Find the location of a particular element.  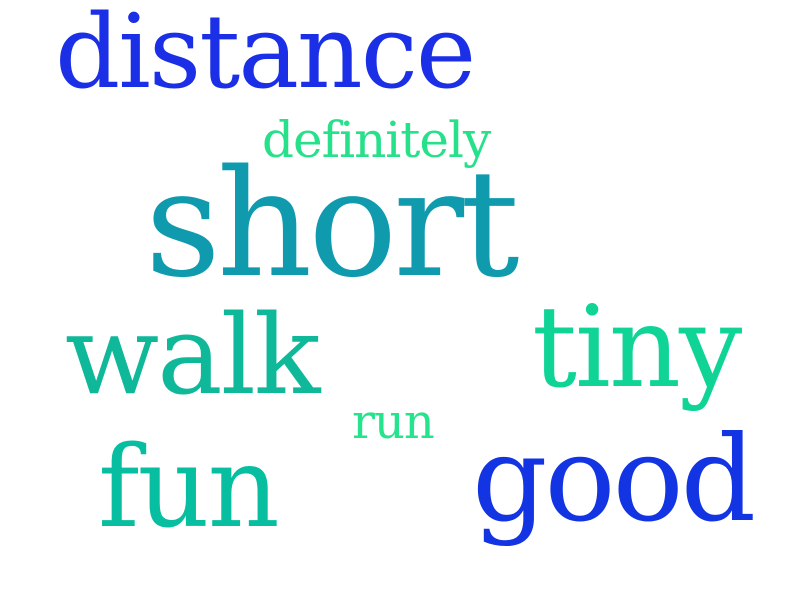

word-good: good is located at coordinates (614, 479).